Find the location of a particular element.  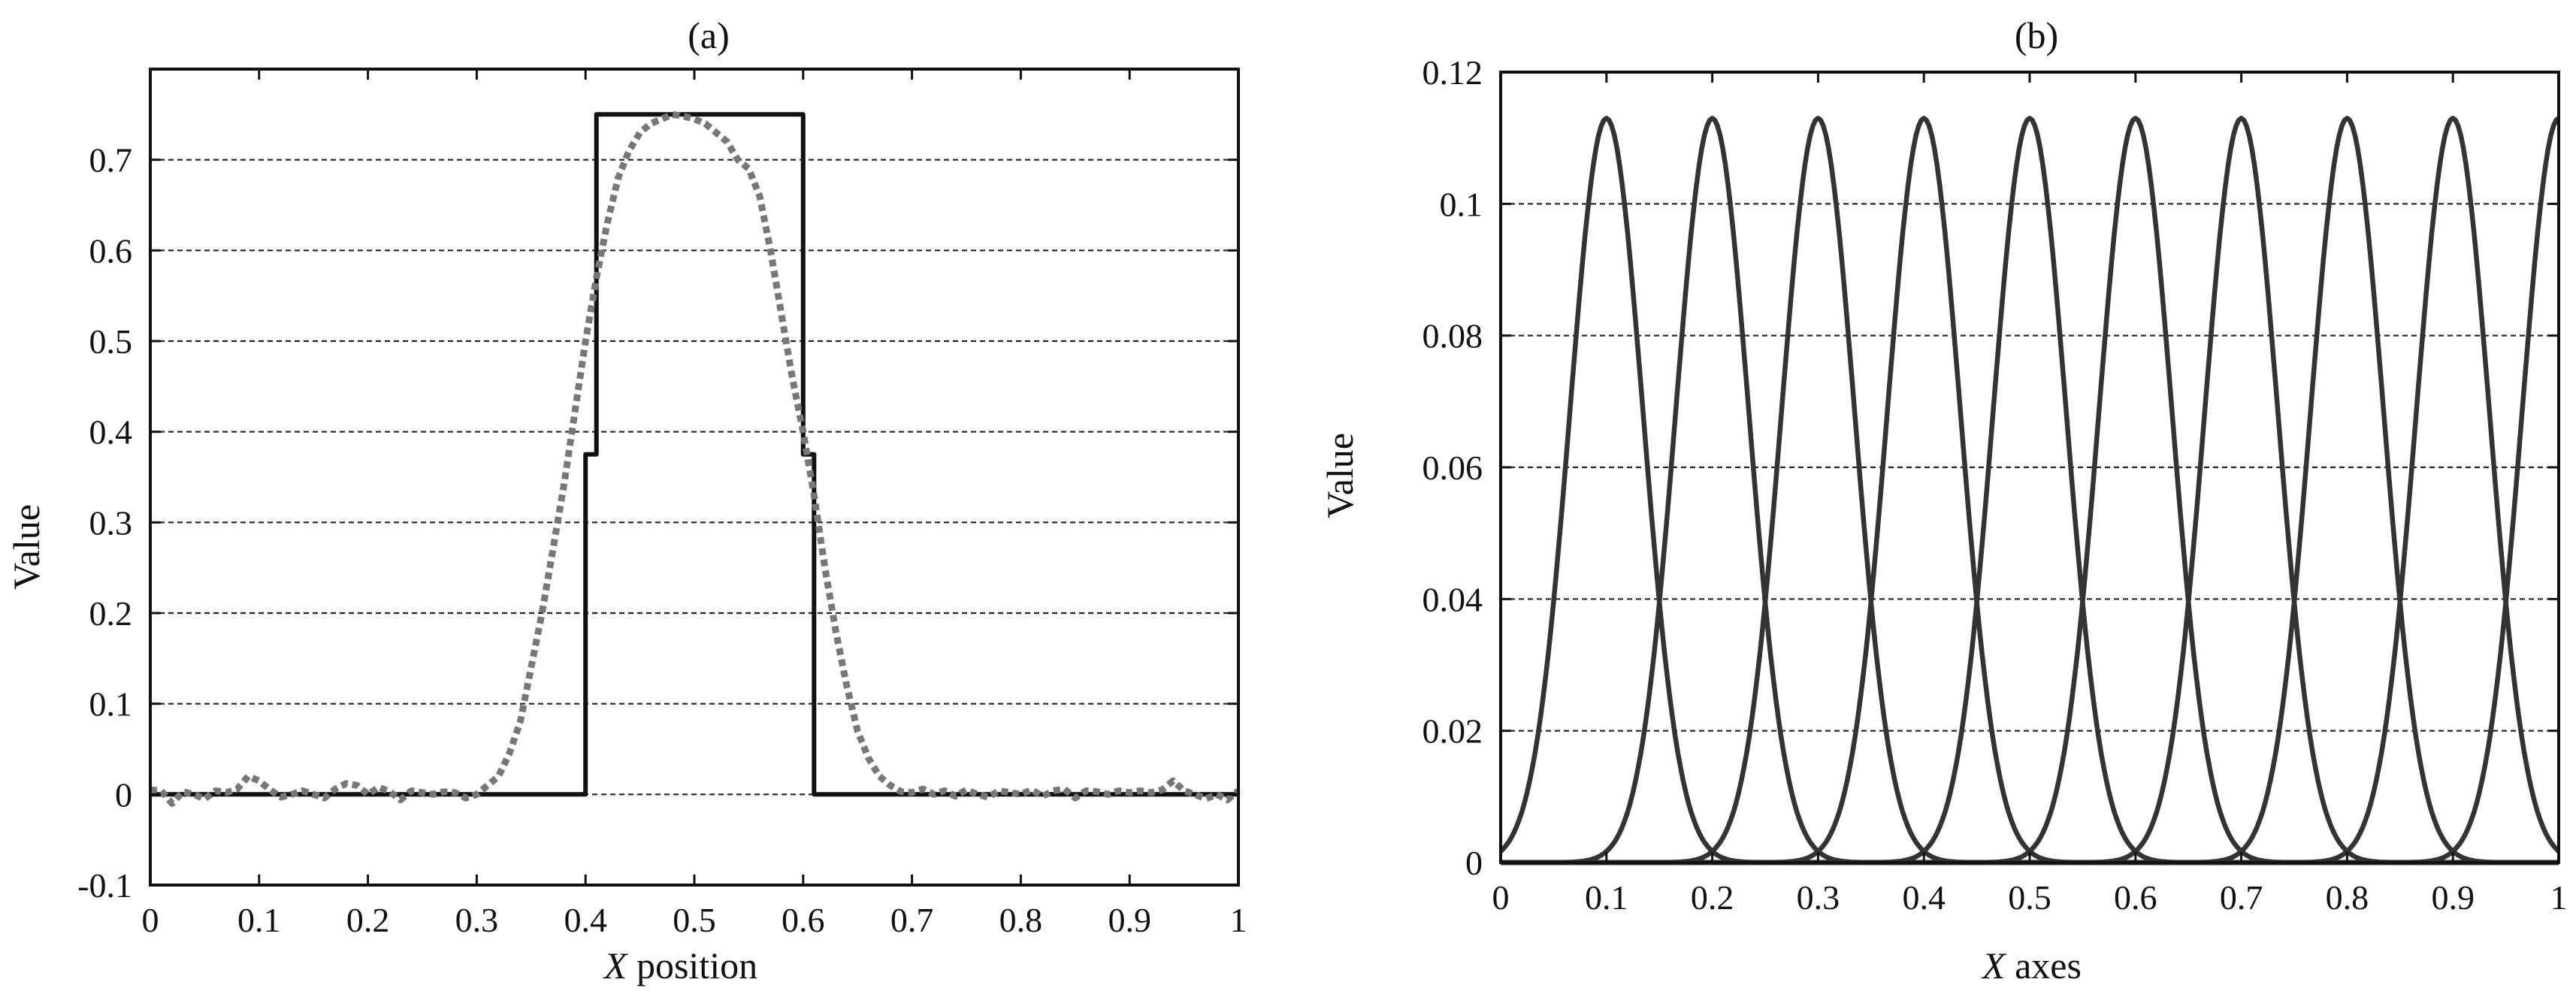

panel-b-y-tick-labels: 0 0.02 0.04 0.06 0.08 0.1 0.12 is located at coordinates (1453, 467).